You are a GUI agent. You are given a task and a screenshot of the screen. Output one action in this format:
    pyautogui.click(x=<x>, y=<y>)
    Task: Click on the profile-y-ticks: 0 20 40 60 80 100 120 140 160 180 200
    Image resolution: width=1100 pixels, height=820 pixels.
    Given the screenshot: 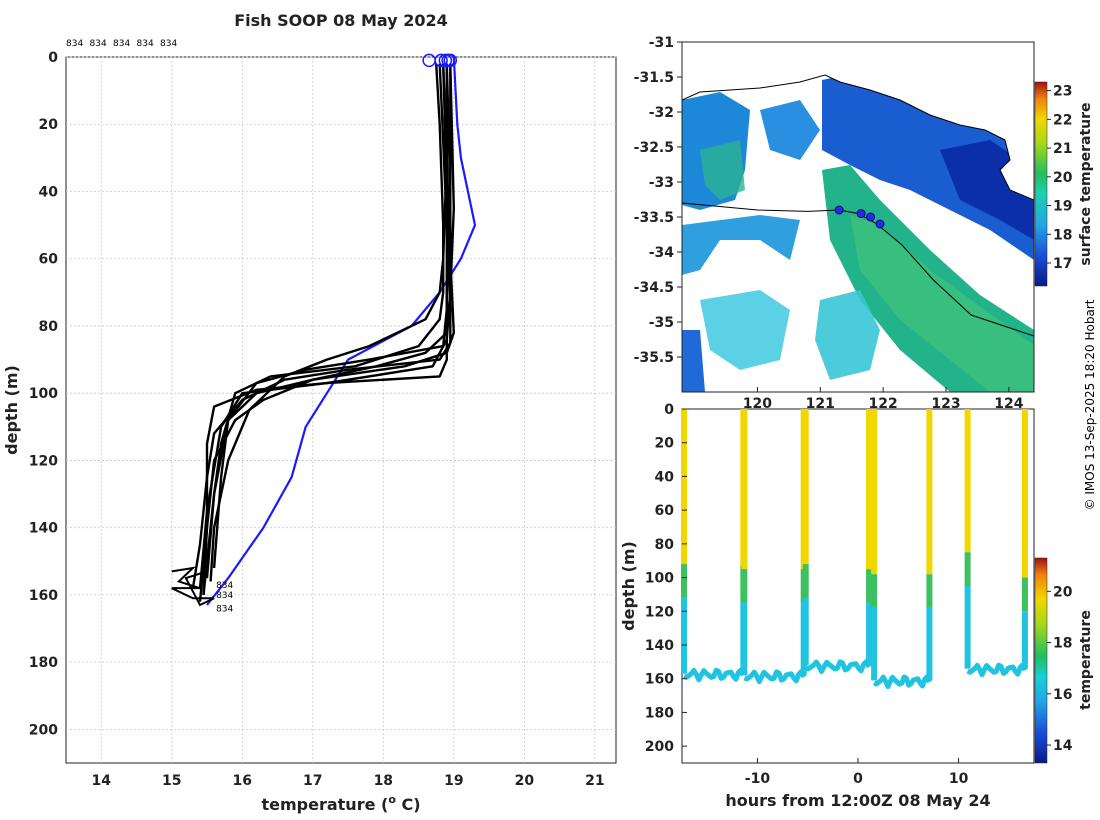 What is the action you would take?
    pyautogui.click(x=43, y=394)
    